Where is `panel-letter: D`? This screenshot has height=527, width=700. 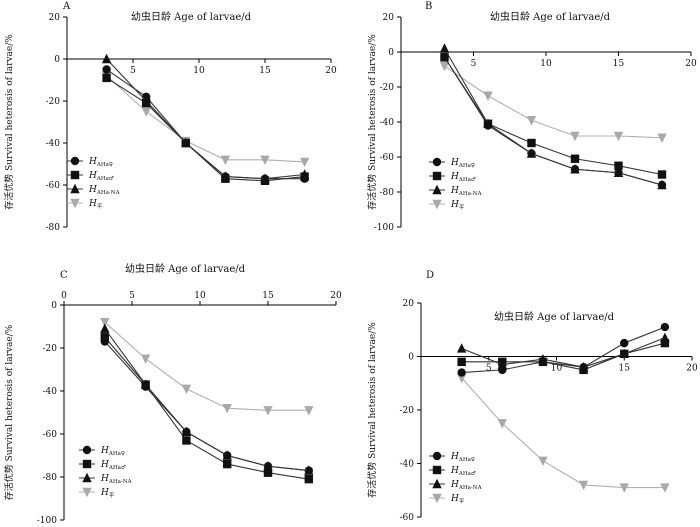
panel-letter: D is located at coordinates (430, 275).